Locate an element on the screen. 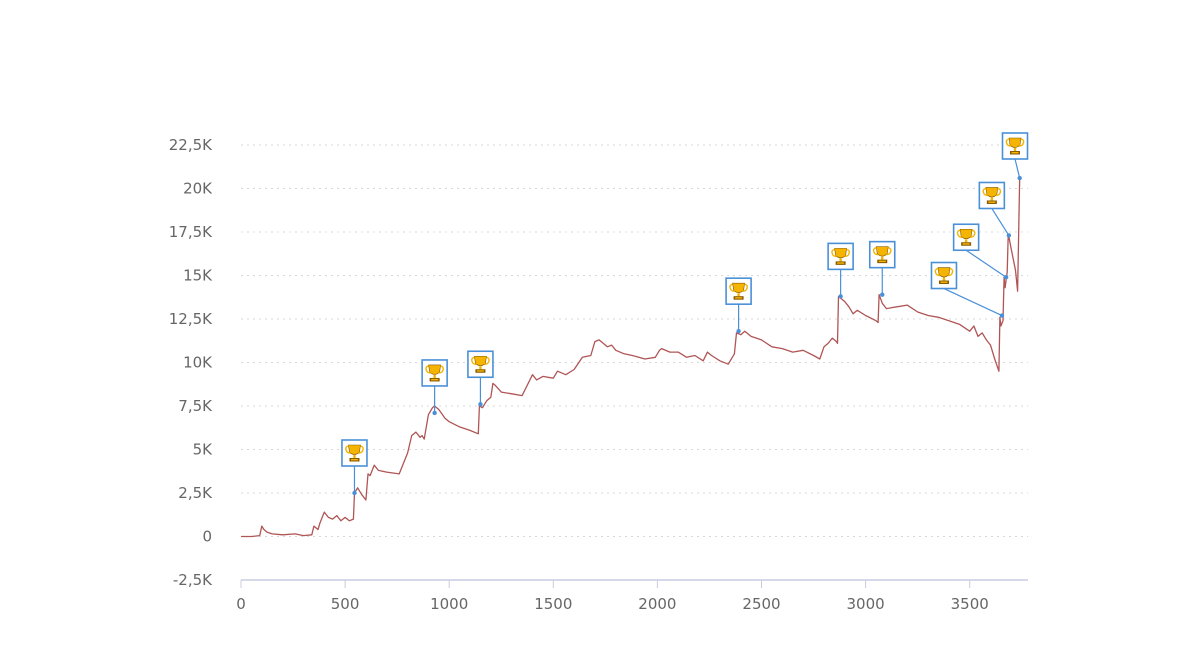 This screenshot has width=1200, height=670. y-tick-label: 10K is located at coordinates (198, 363).